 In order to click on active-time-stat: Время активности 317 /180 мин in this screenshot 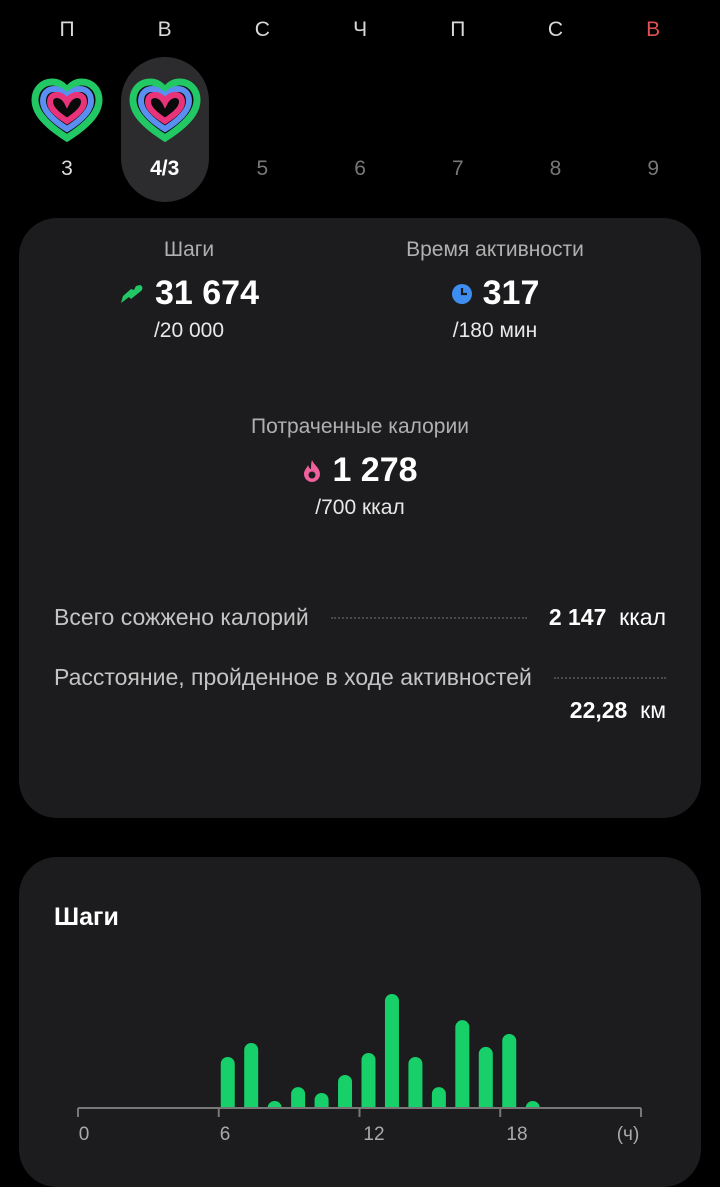, I will do `click(495, 290)`.